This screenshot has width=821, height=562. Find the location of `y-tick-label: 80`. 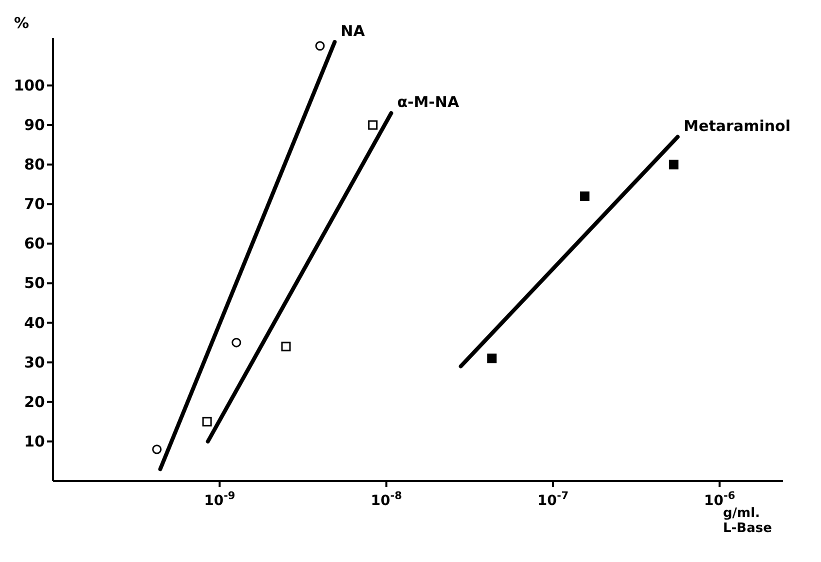

y-tick-label: 80 is located at coordinates (34, 165).